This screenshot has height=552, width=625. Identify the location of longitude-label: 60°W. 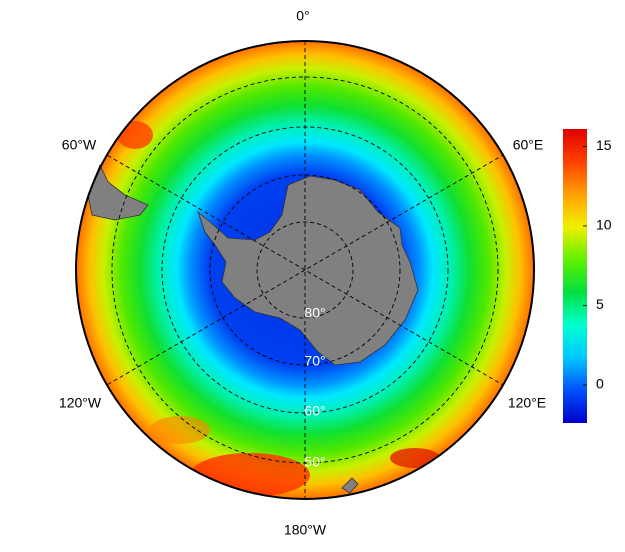
(79, 145).